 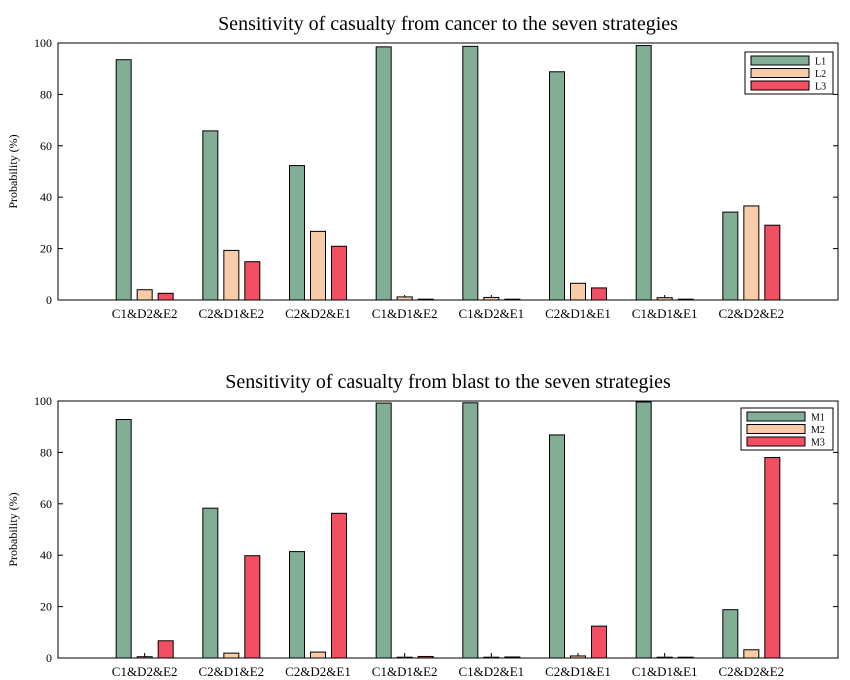 What do you see at coordinates (818, 418) in the screenshot?
I see `legend-label-m1: M1` at bounding box center [818, 418].